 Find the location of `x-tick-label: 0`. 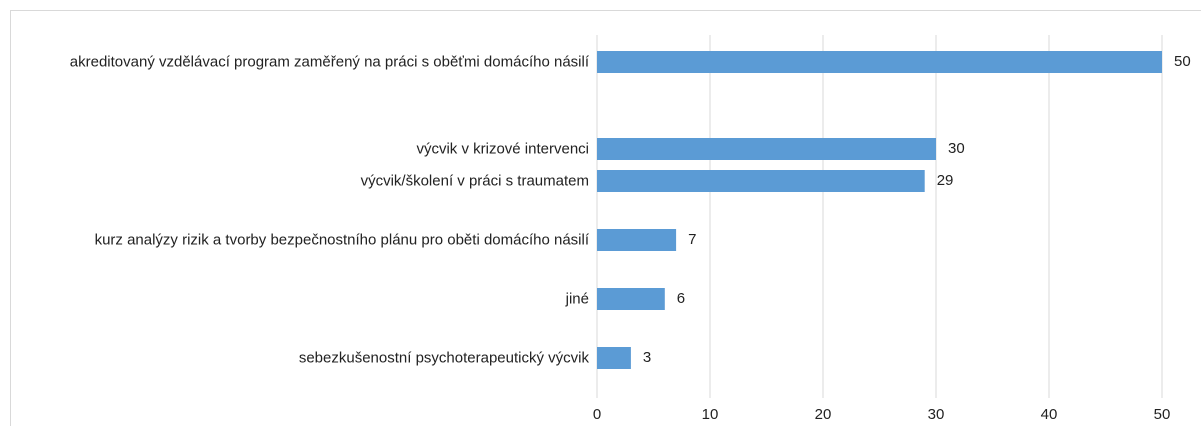

x-tick-label: 0 is located at coordinates (597, 414).